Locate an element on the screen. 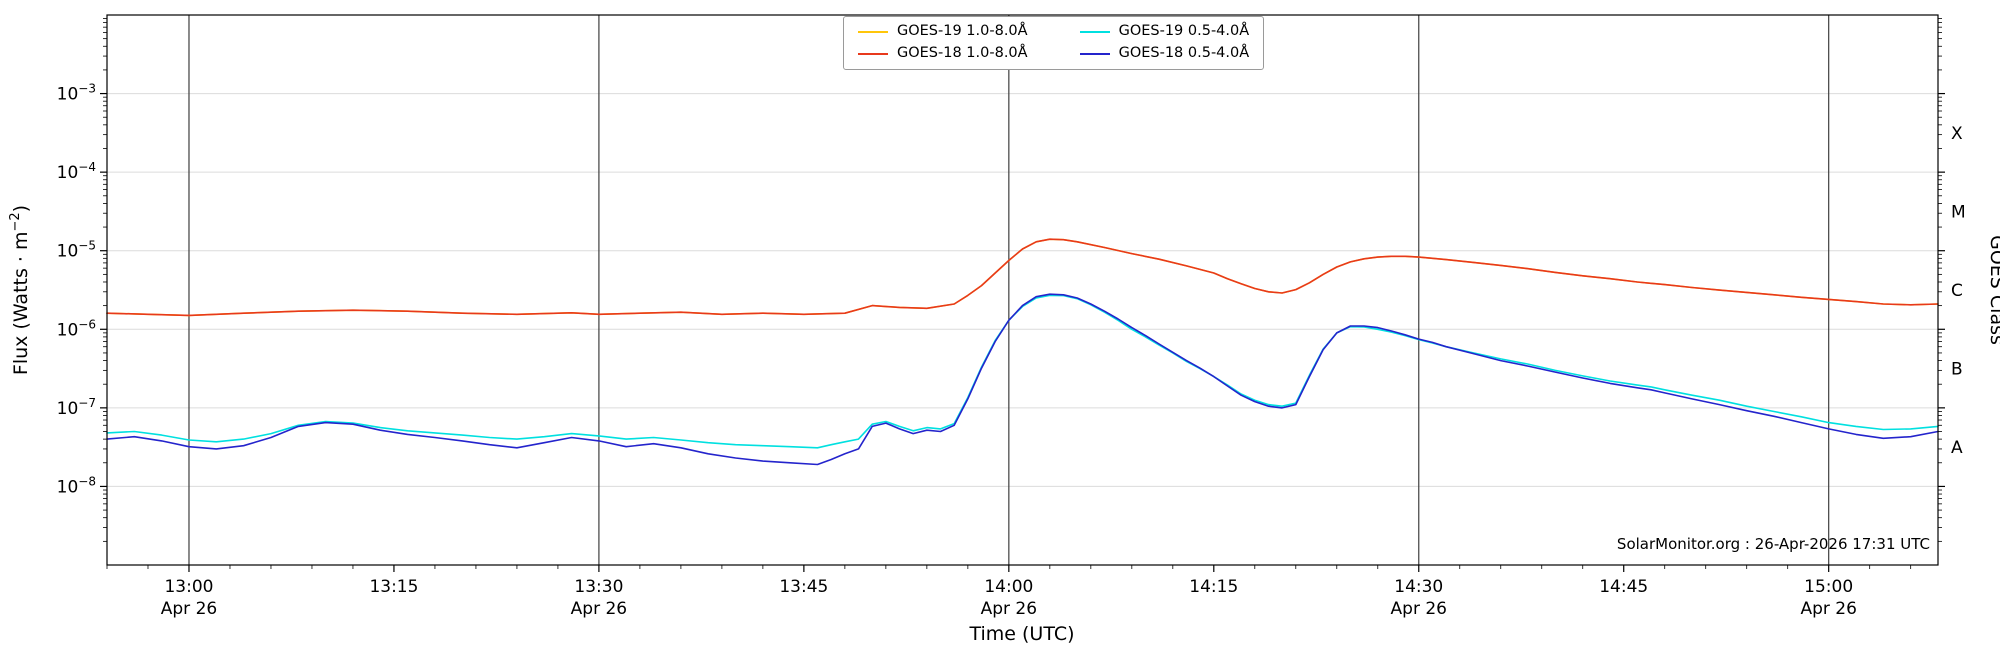 The image size is (2000, 650). x-tick-time-label: 13:00 is located at coordinates (188, 587).